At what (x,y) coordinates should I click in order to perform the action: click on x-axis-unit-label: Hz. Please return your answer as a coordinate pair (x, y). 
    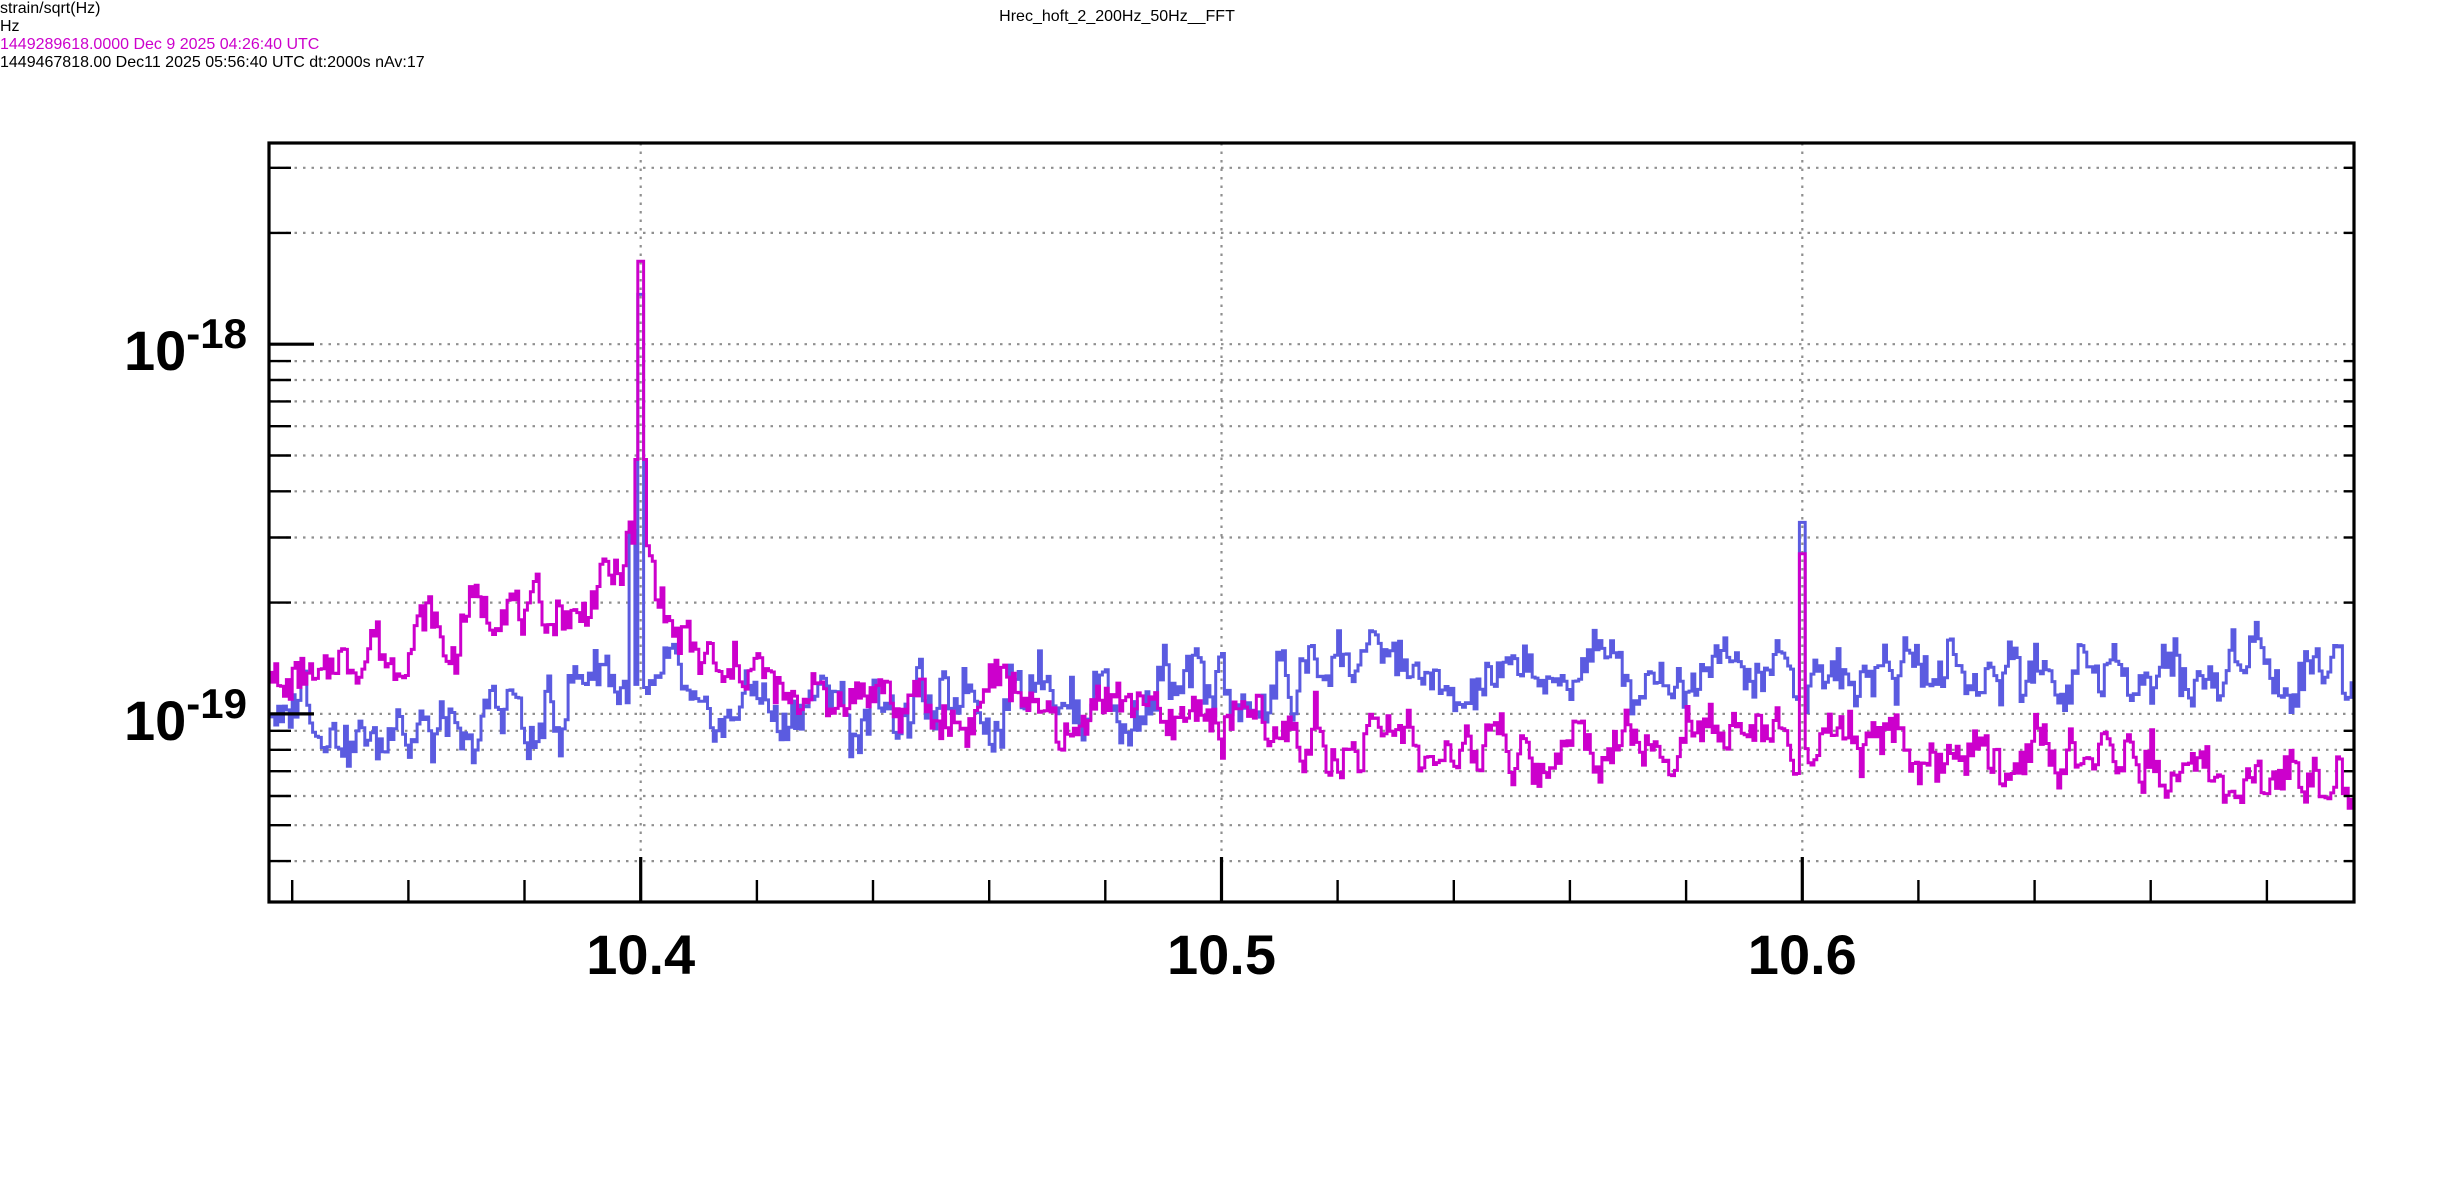
    Looking at the image, I should click on (10, 26).